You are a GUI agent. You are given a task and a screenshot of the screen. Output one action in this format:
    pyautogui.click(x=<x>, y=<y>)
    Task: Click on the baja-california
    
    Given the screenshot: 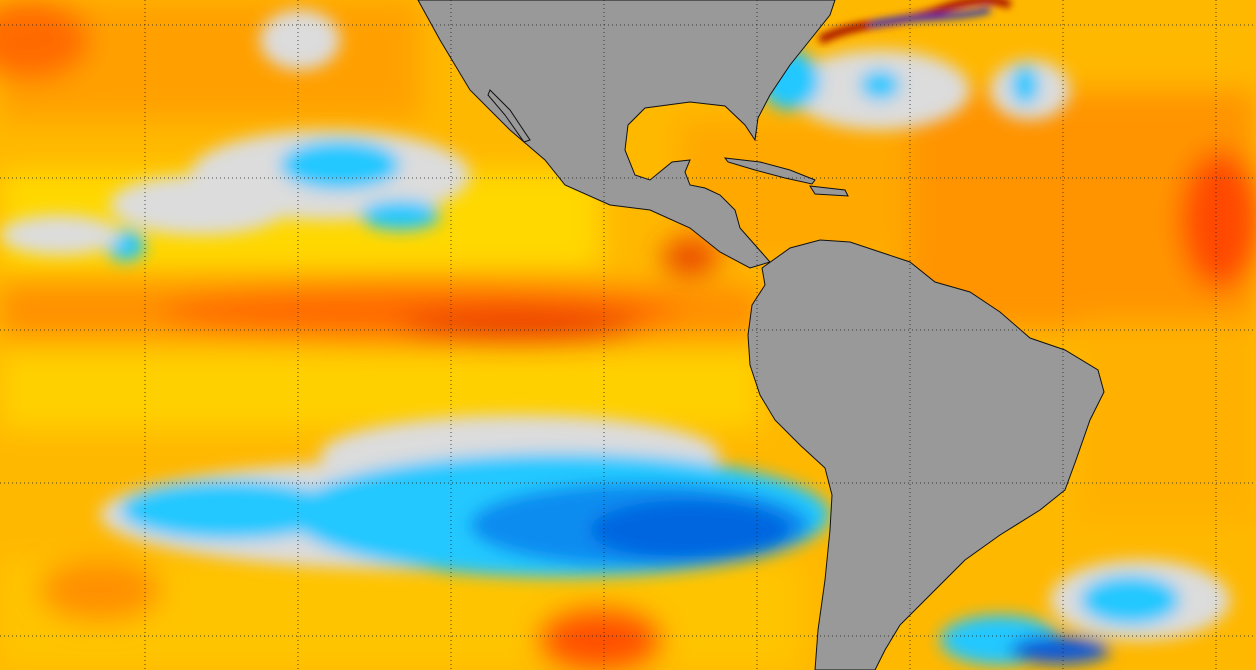 What is the action you would take?
    pyautogui.click(x=509, y=116)
    